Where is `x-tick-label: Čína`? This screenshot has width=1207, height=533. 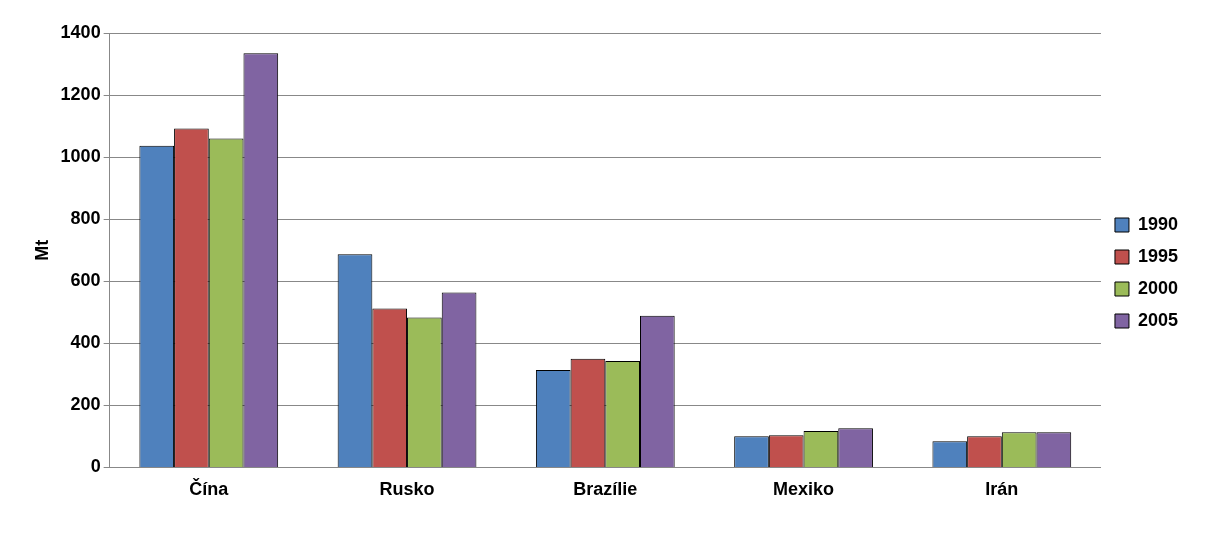
x-tick-label: Čína is located at coordinates (209, 489).